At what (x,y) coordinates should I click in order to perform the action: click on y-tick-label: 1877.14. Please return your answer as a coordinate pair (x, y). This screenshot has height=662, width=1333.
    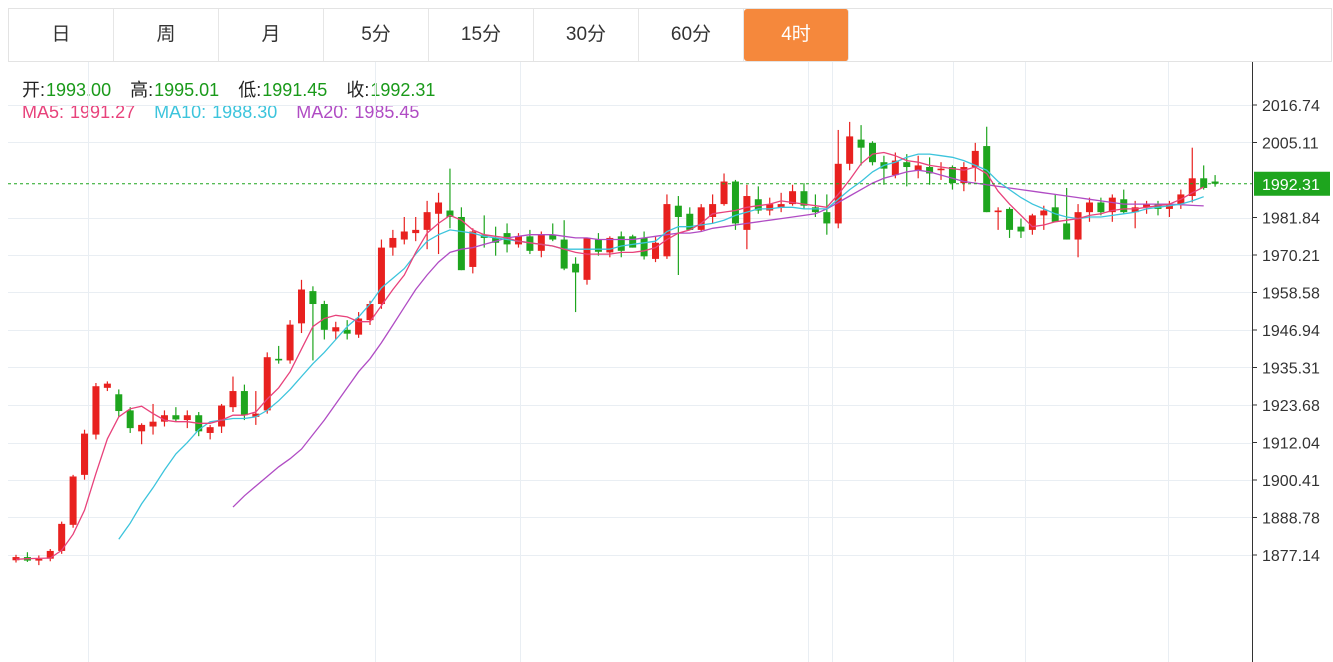
    Looking at the image, I should click on (1291, 556).